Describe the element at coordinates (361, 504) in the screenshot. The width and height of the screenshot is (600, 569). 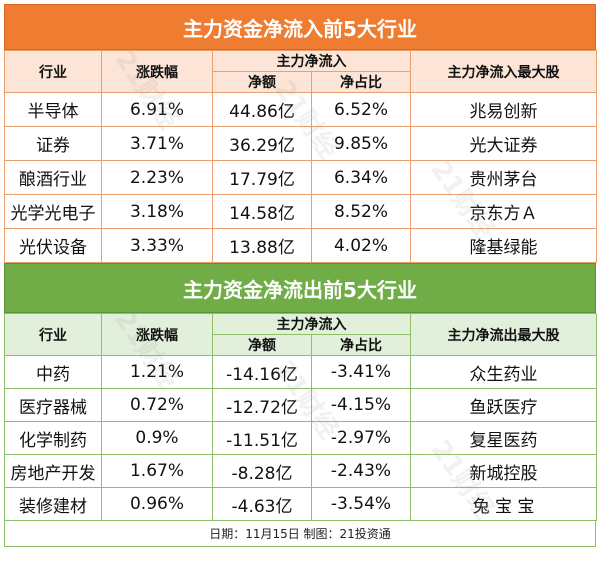
I see `net-ratio-cell: -3.54%` at that location.